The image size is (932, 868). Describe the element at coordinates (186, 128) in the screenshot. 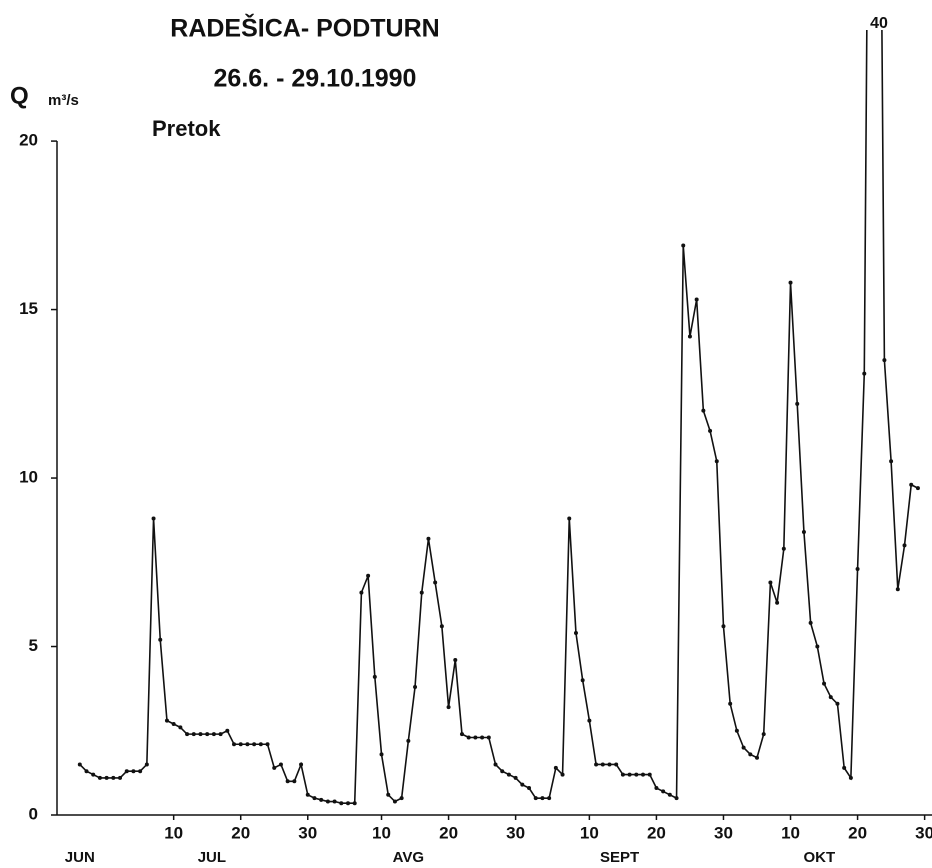

I see `series-label: Pretok` at that location.